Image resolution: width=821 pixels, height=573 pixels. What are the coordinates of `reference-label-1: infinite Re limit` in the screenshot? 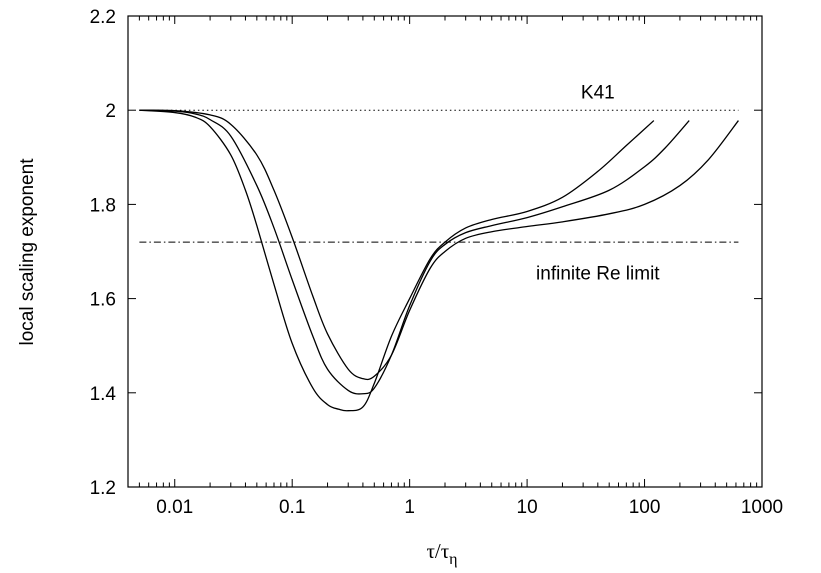 It's located at (598, 274).